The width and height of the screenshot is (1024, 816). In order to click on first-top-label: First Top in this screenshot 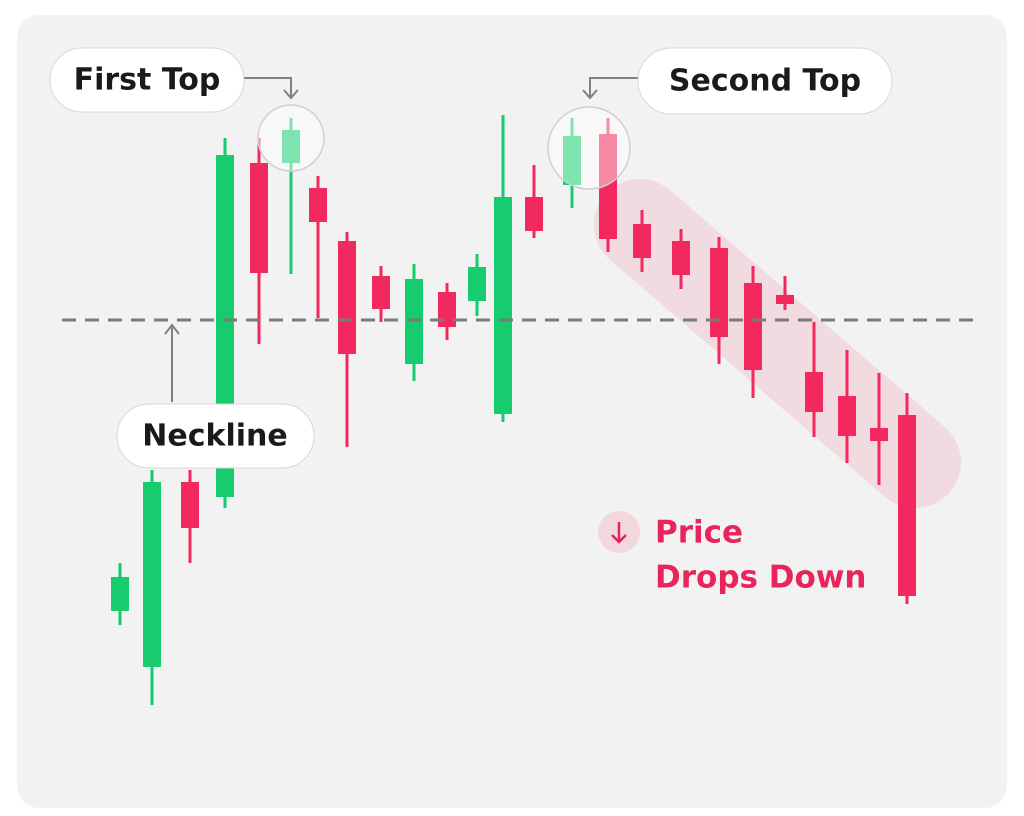, I will do `click(147, 80)`.